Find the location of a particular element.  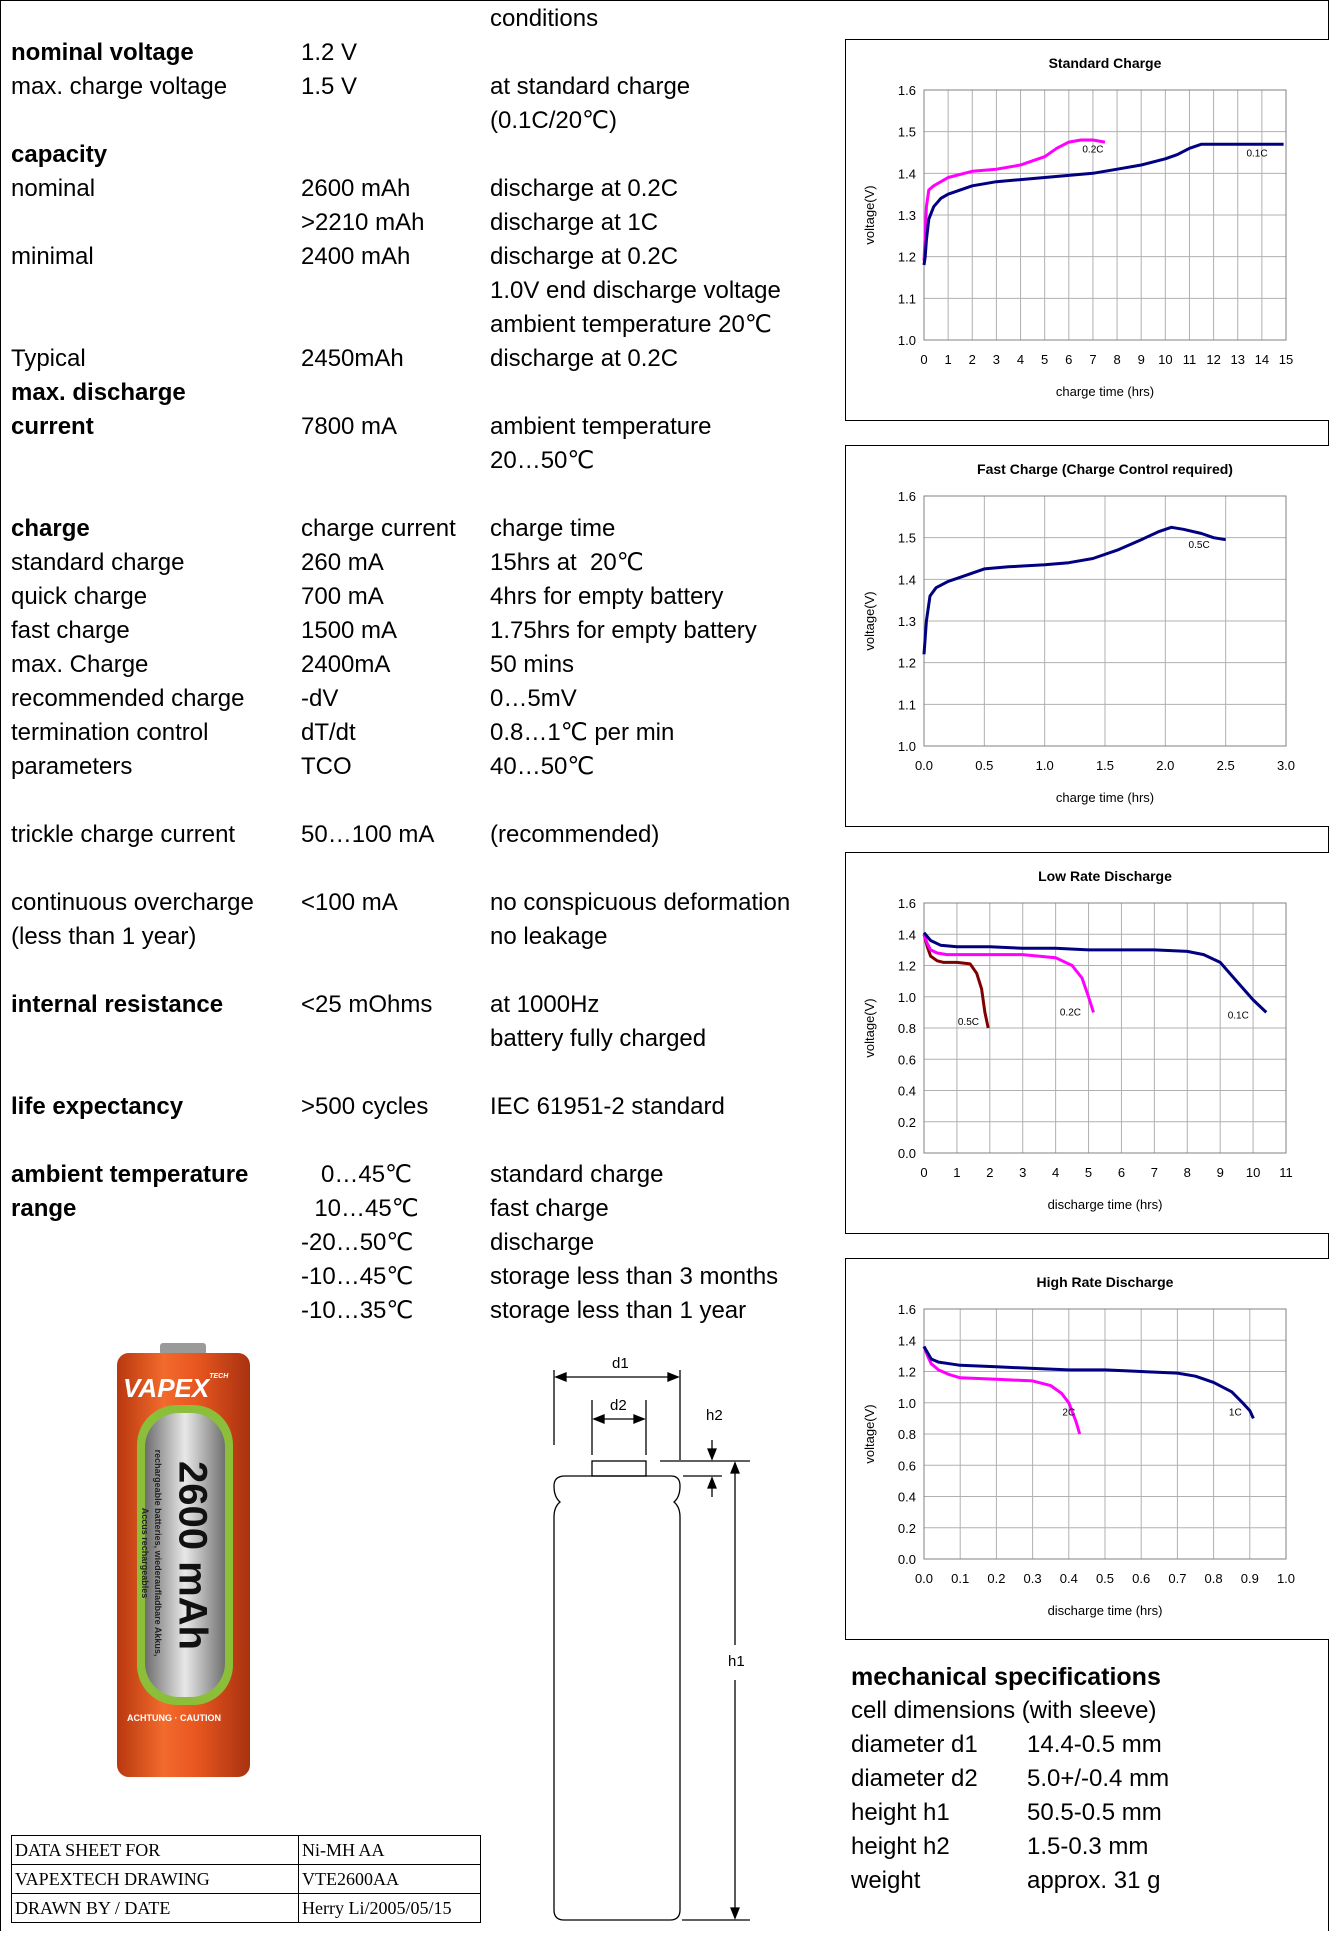

spec-value: 10…45℃ is located at coordinates (360, 1208).